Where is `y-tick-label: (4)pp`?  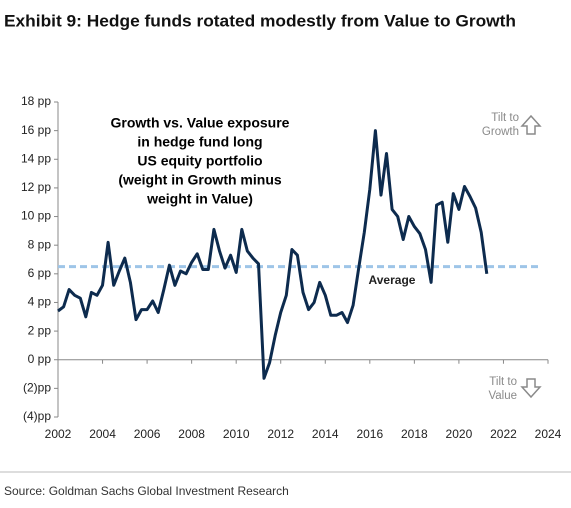 y-tick-label: (4)pp is located at coordinates (37, 416).